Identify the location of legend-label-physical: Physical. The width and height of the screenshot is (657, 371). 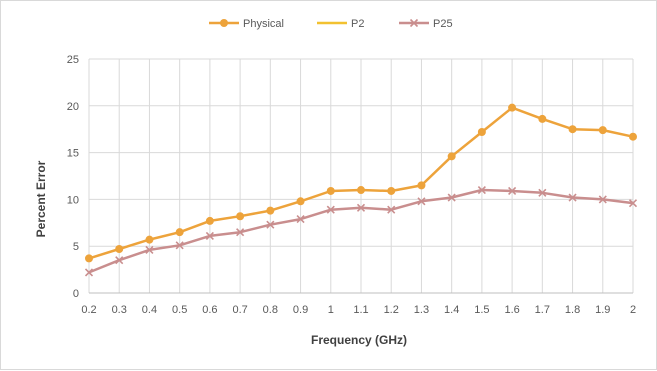
(263, 24).